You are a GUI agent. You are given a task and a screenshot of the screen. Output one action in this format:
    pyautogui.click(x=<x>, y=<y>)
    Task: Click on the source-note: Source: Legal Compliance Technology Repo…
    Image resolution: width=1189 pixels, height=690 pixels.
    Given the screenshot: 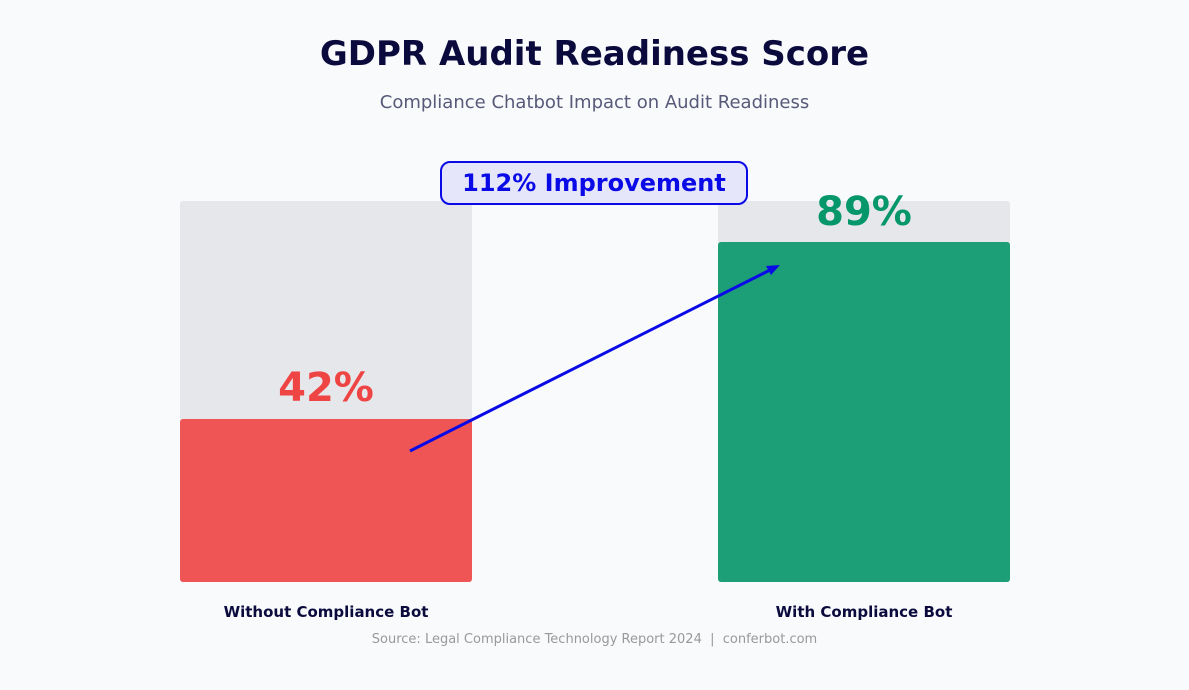 What is the action you would take?
    pyautogui.click(x=594, y=639)
    